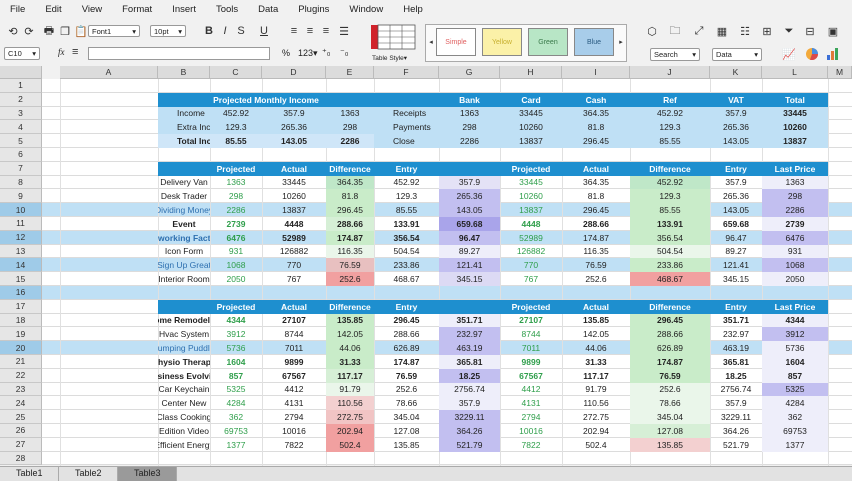 This screenshot has height=481, width=852. I want to click on item-value: 345.15, so click(736, 279).